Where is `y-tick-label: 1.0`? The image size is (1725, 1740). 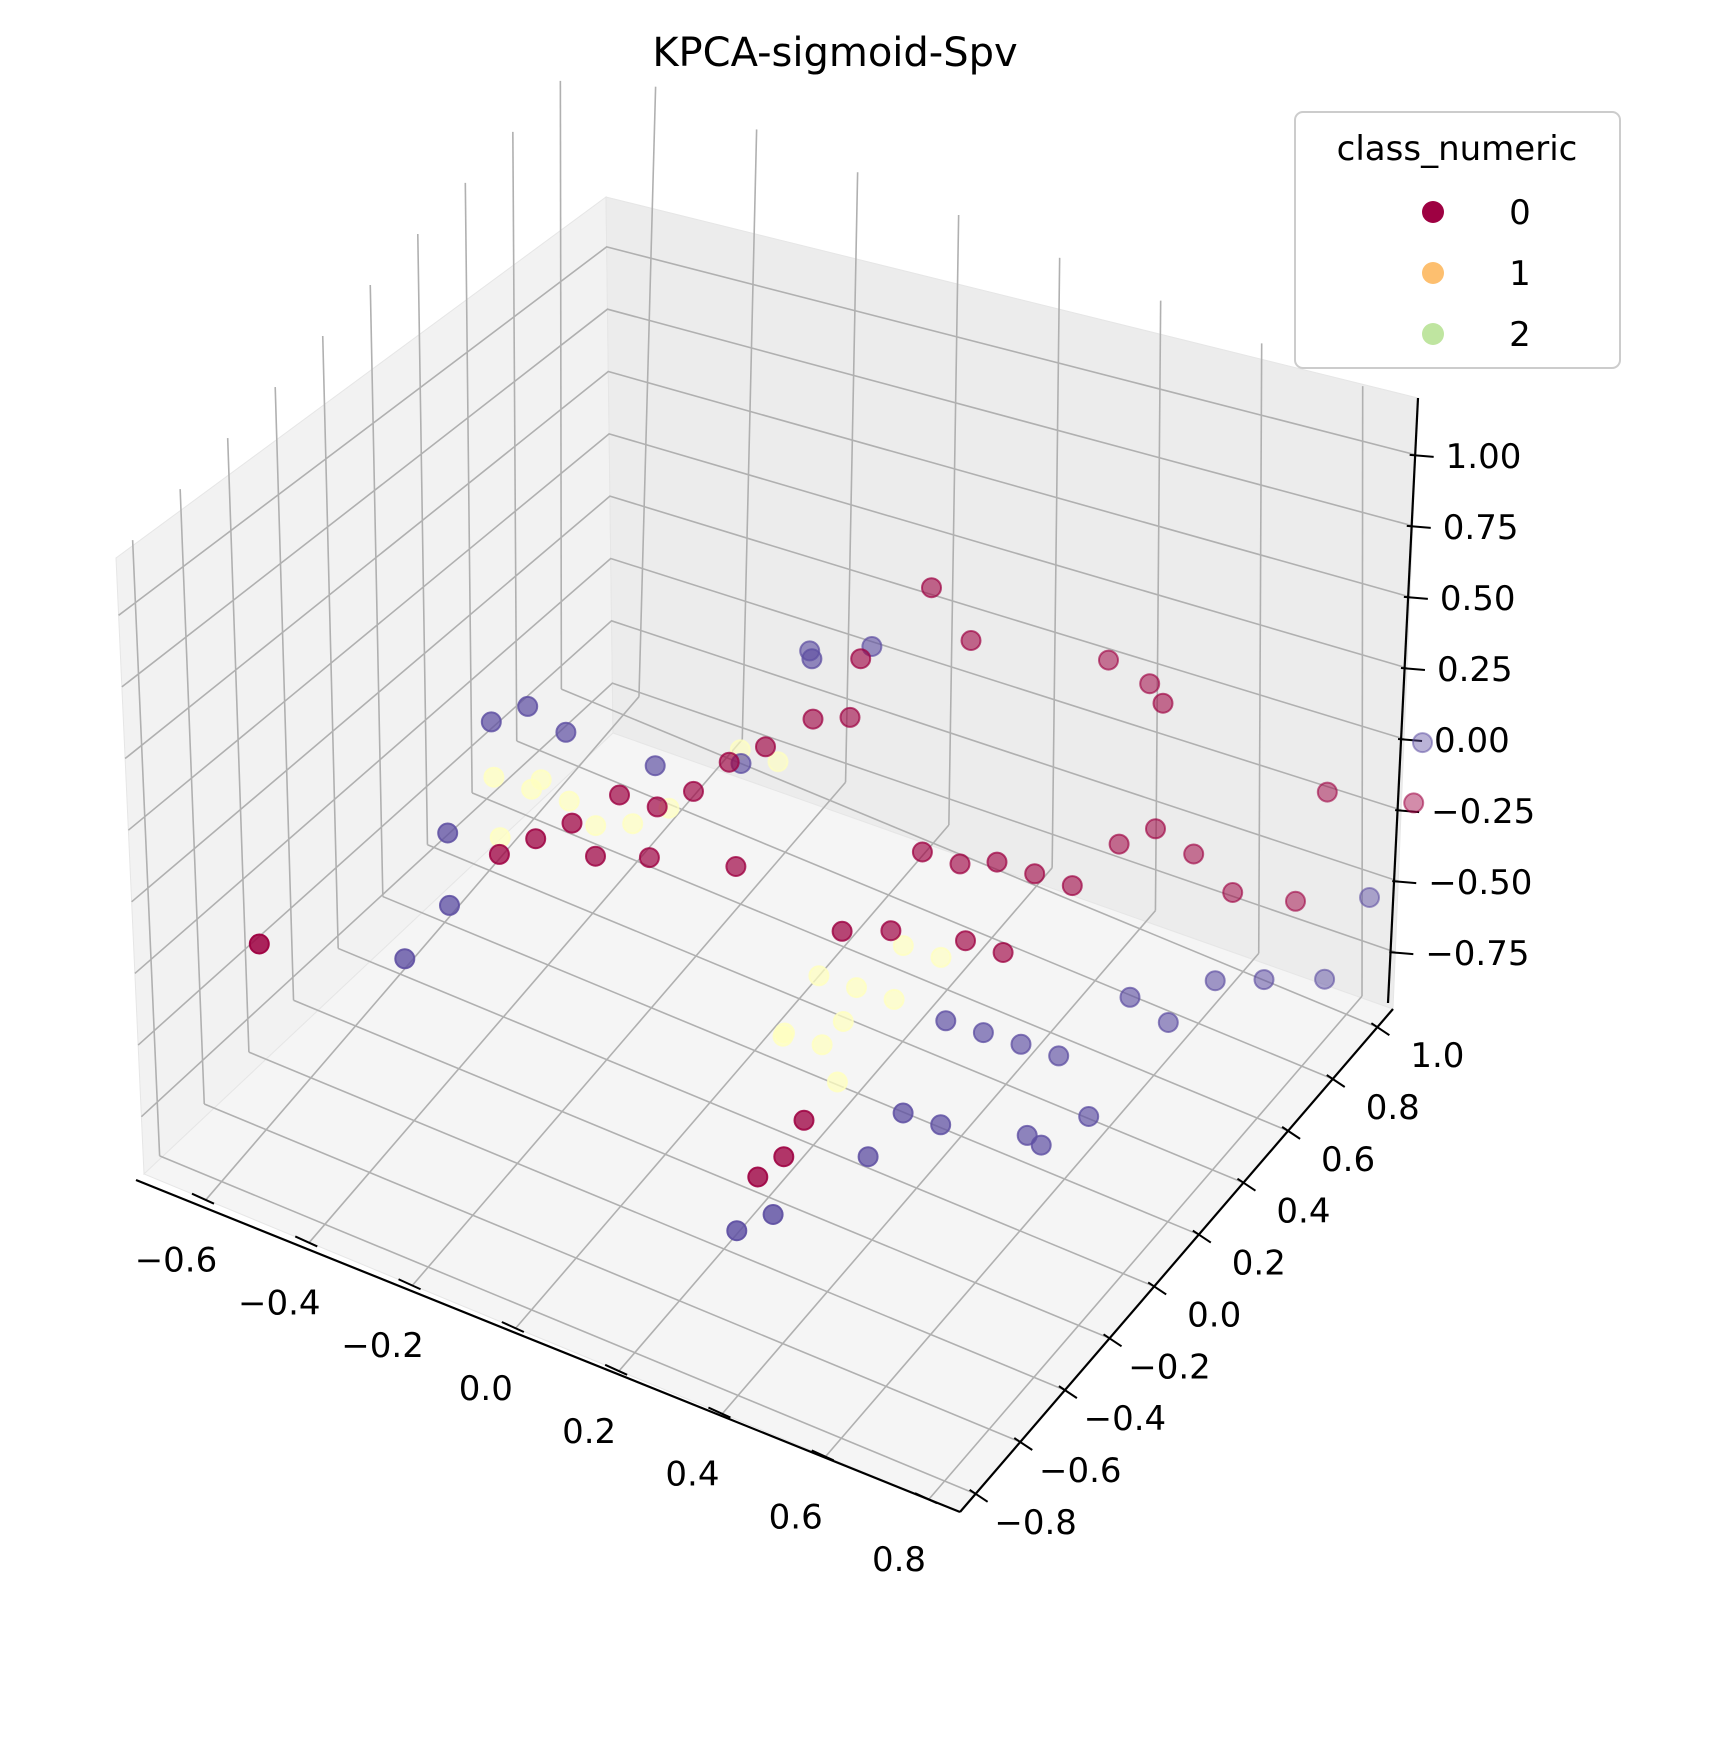 y-tick-label: 1.0 is located at coordinates (1437, 1056).